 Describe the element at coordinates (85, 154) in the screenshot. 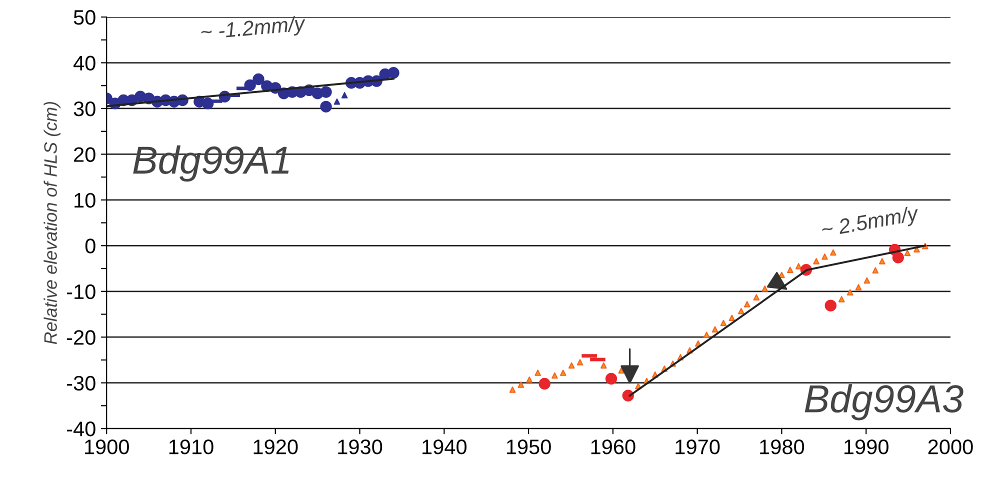

I see `y-tick-label: 20` at that location.